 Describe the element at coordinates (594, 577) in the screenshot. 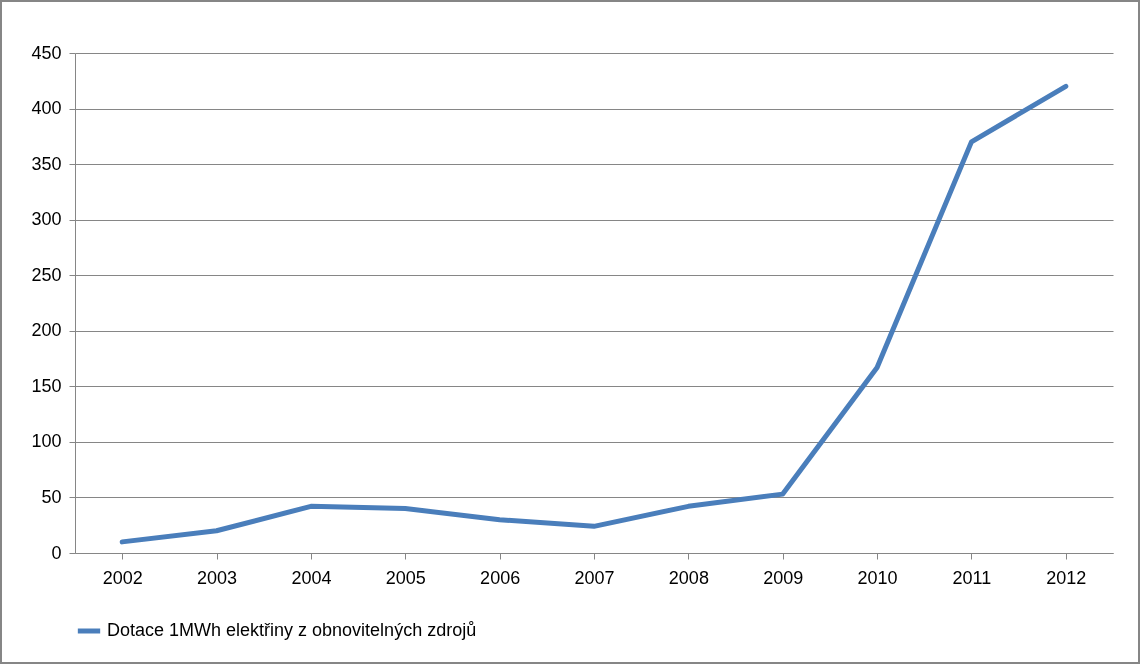

I see `x-tick-label: 2007` at that location.